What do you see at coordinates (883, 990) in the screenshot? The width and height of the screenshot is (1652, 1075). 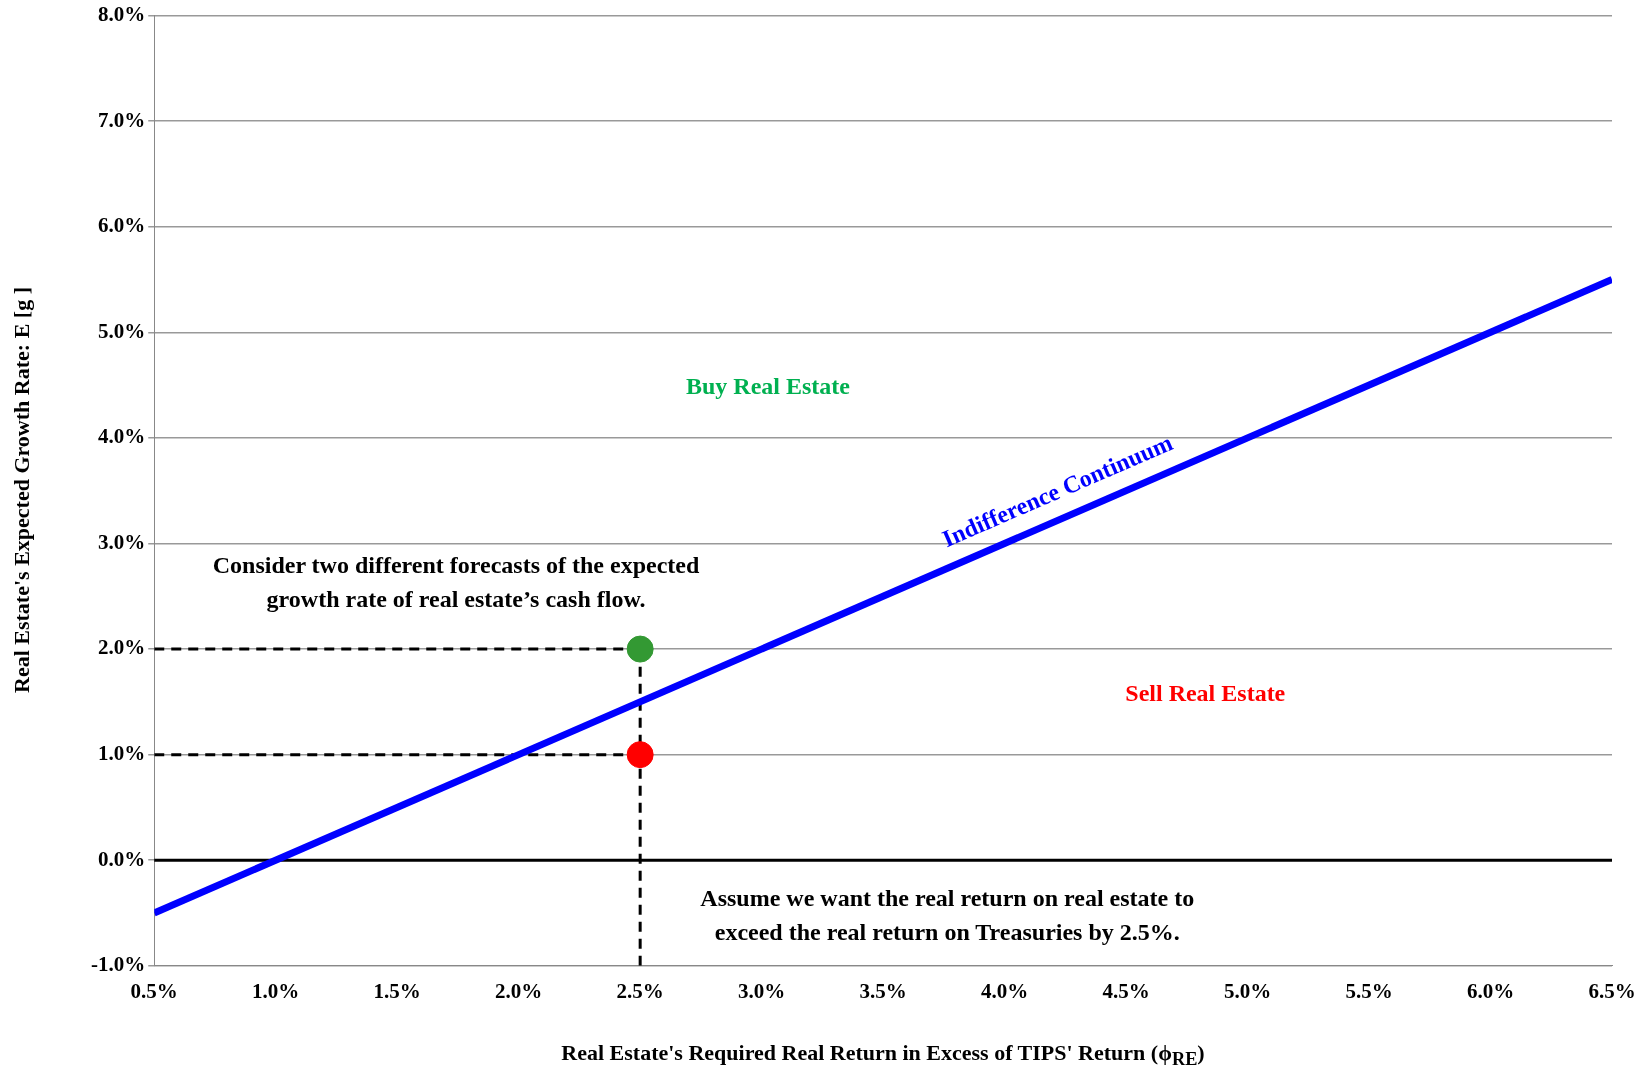 I see `x-tick-label: 3.5%` at bounding box center [883, 990].